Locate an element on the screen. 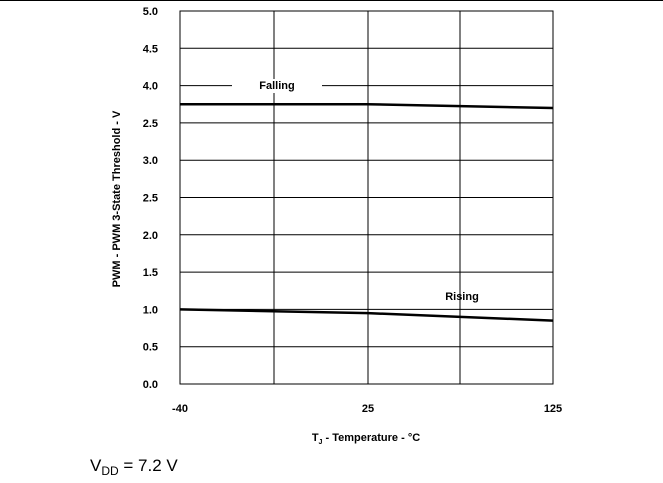 The image size is (663, 483). x-tick-label: 125 is located at coordinates (553, 409).